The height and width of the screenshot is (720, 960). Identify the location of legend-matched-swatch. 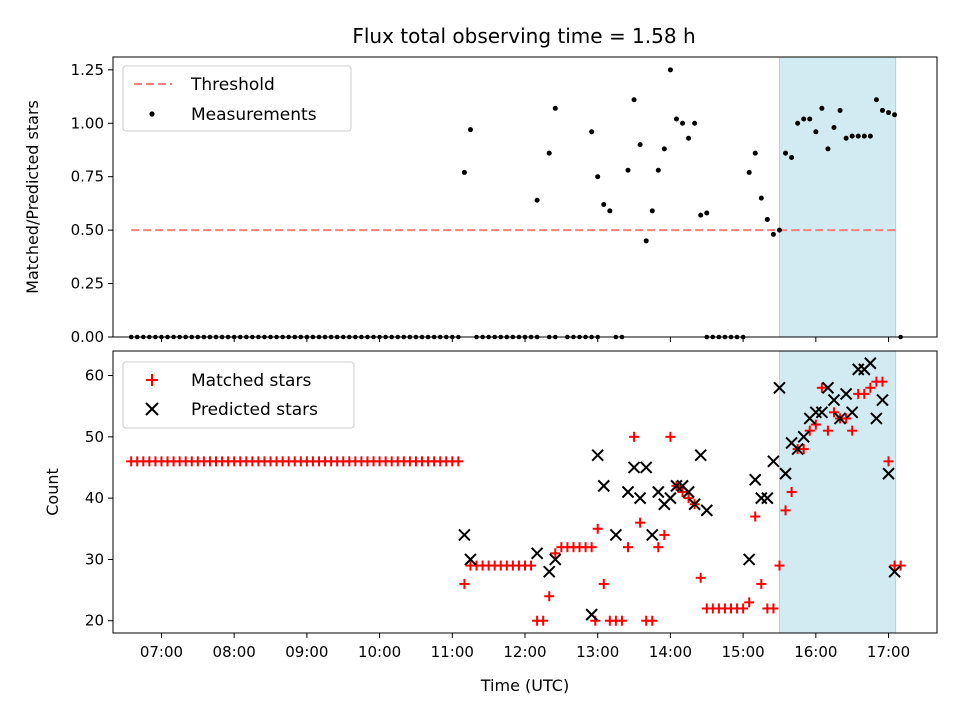
(152, 380).